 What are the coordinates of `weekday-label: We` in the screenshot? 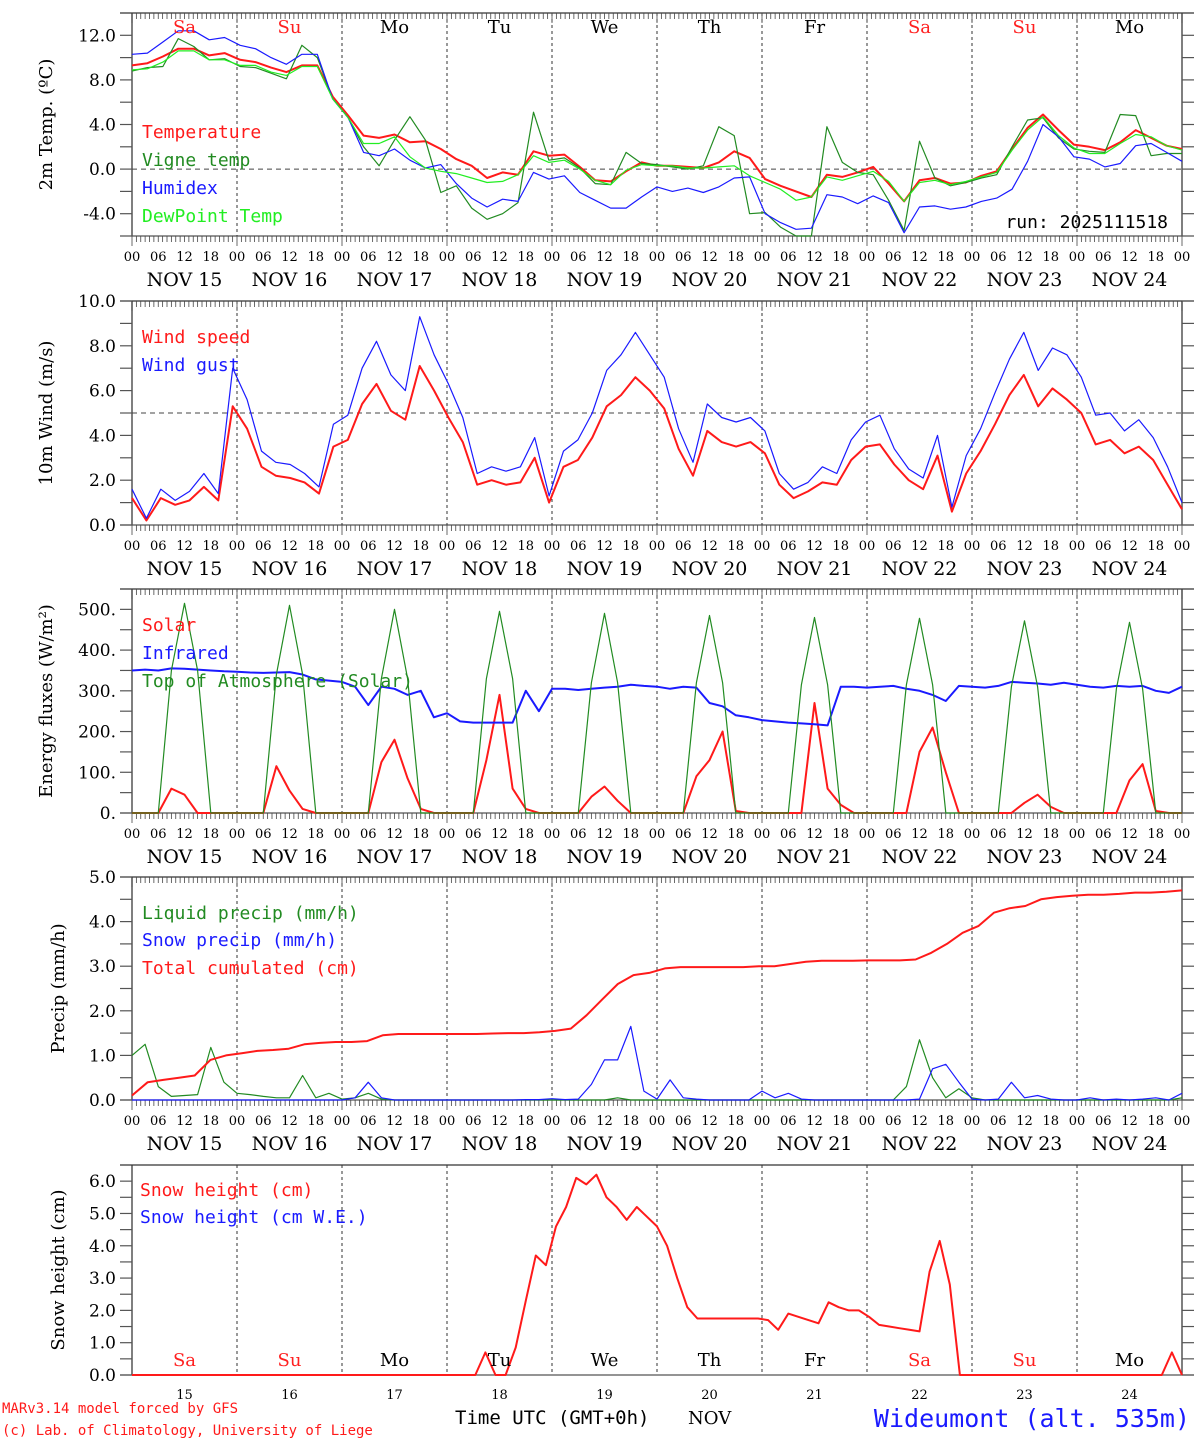 It's located at (605, 27).